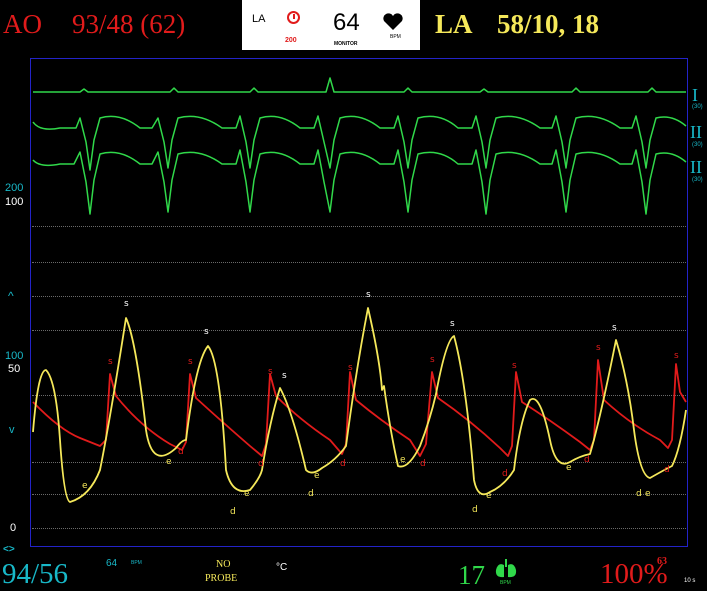 The image size is (707, 591). I want to click on spo2-small-value: 63, so click(662, 561).